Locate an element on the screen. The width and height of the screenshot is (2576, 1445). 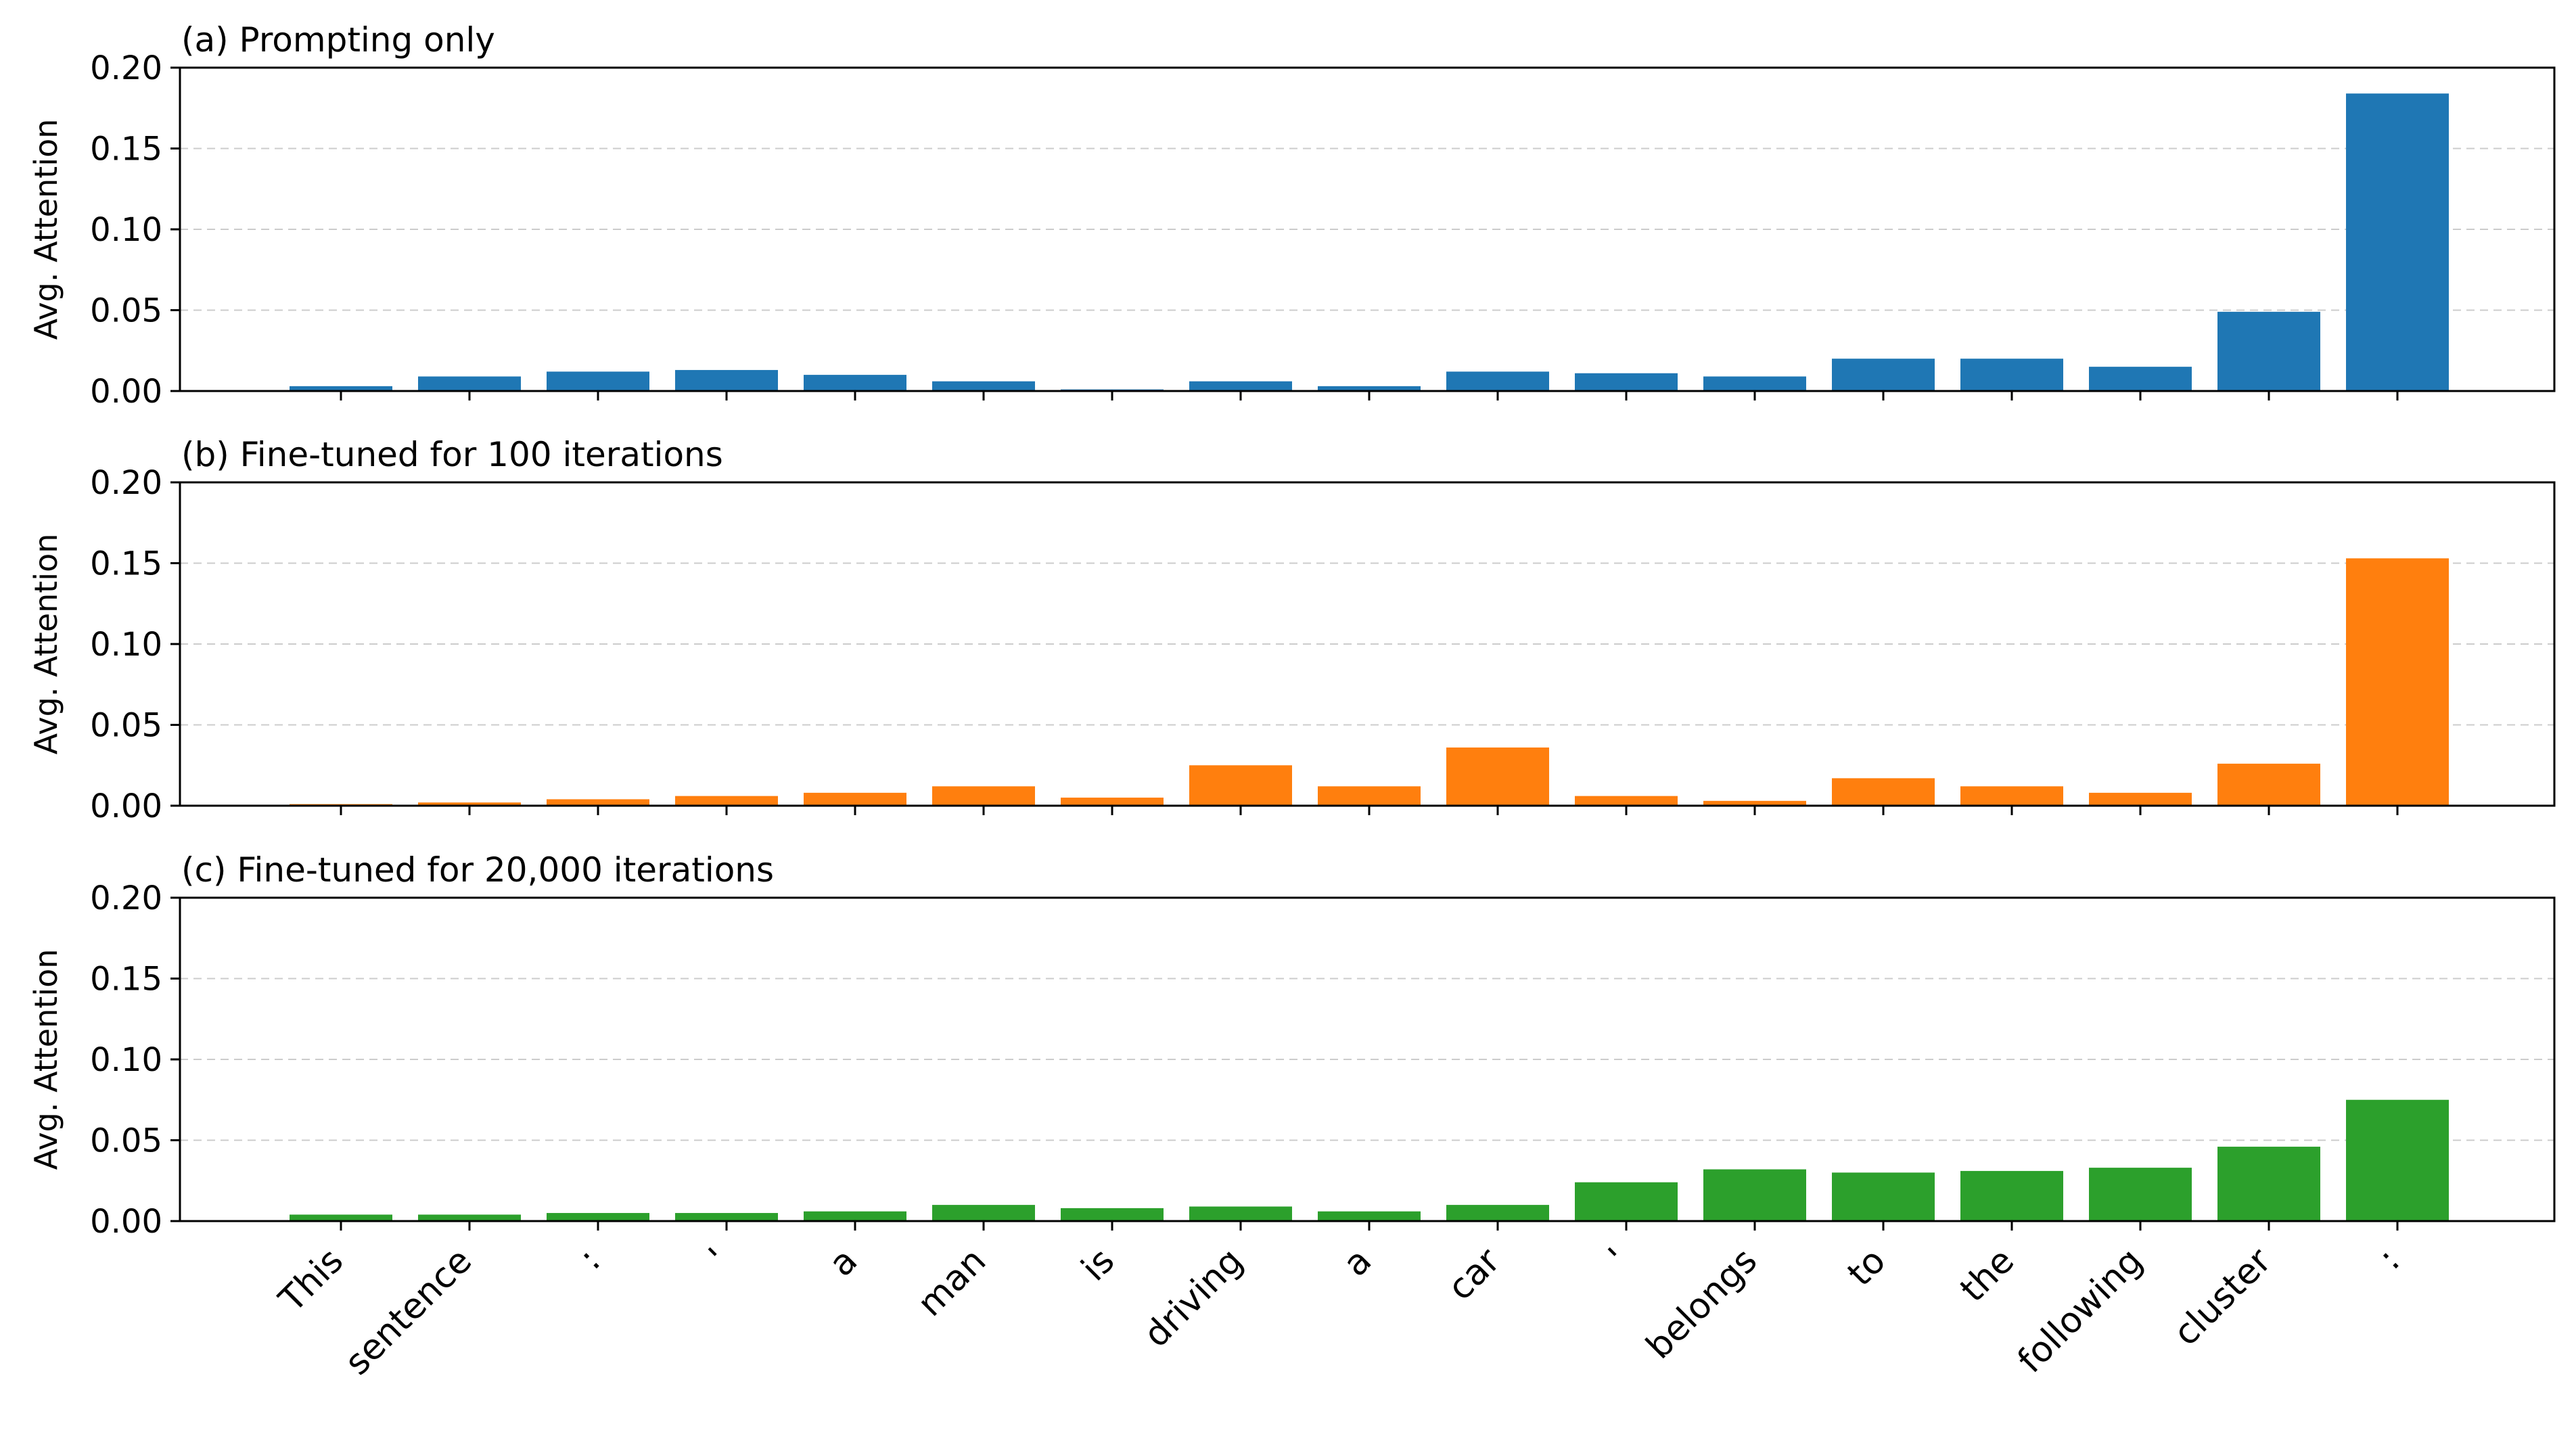
panel-title: (c) Fine-tuned for 20,000 iterations is located at coordinates (477, 870).